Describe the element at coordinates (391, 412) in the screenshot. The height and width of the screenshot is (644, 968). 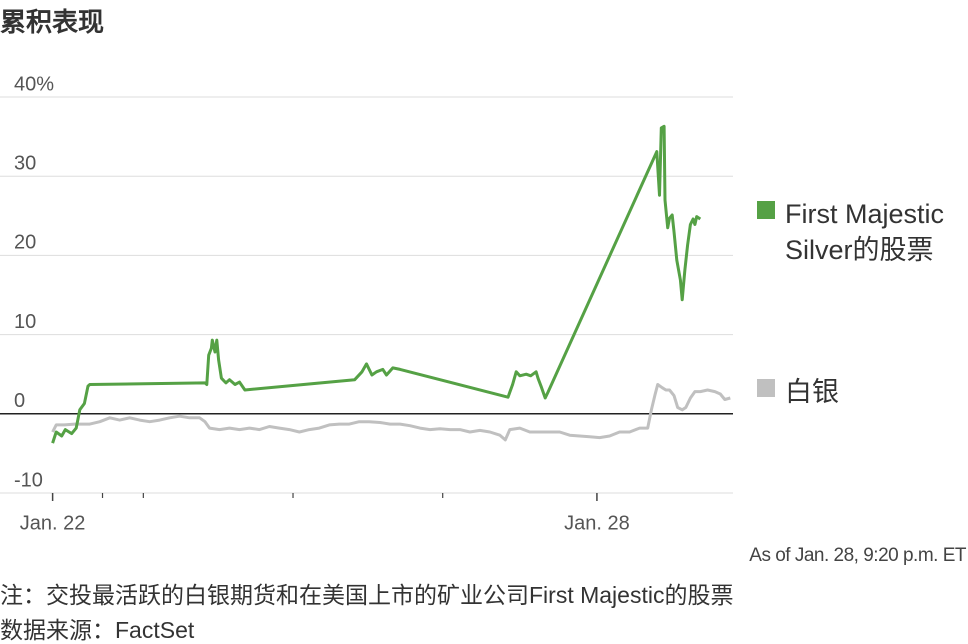
I see `series-line` at that location.